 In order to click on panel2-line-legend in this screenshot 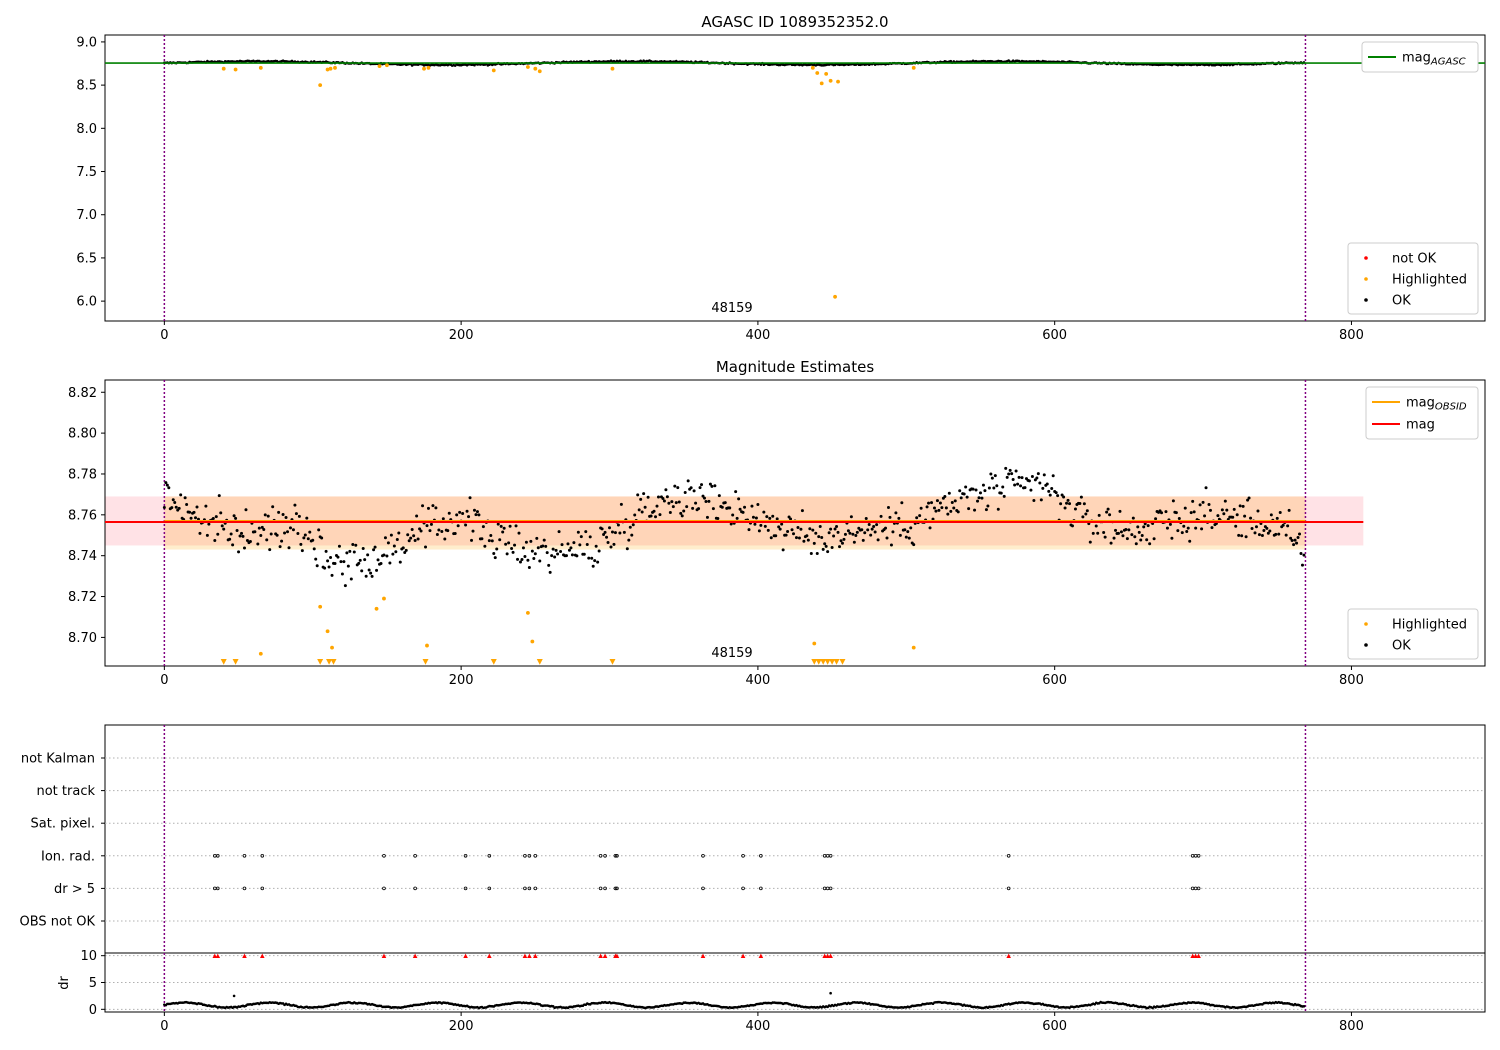, I will do `click(1422, 413)`.